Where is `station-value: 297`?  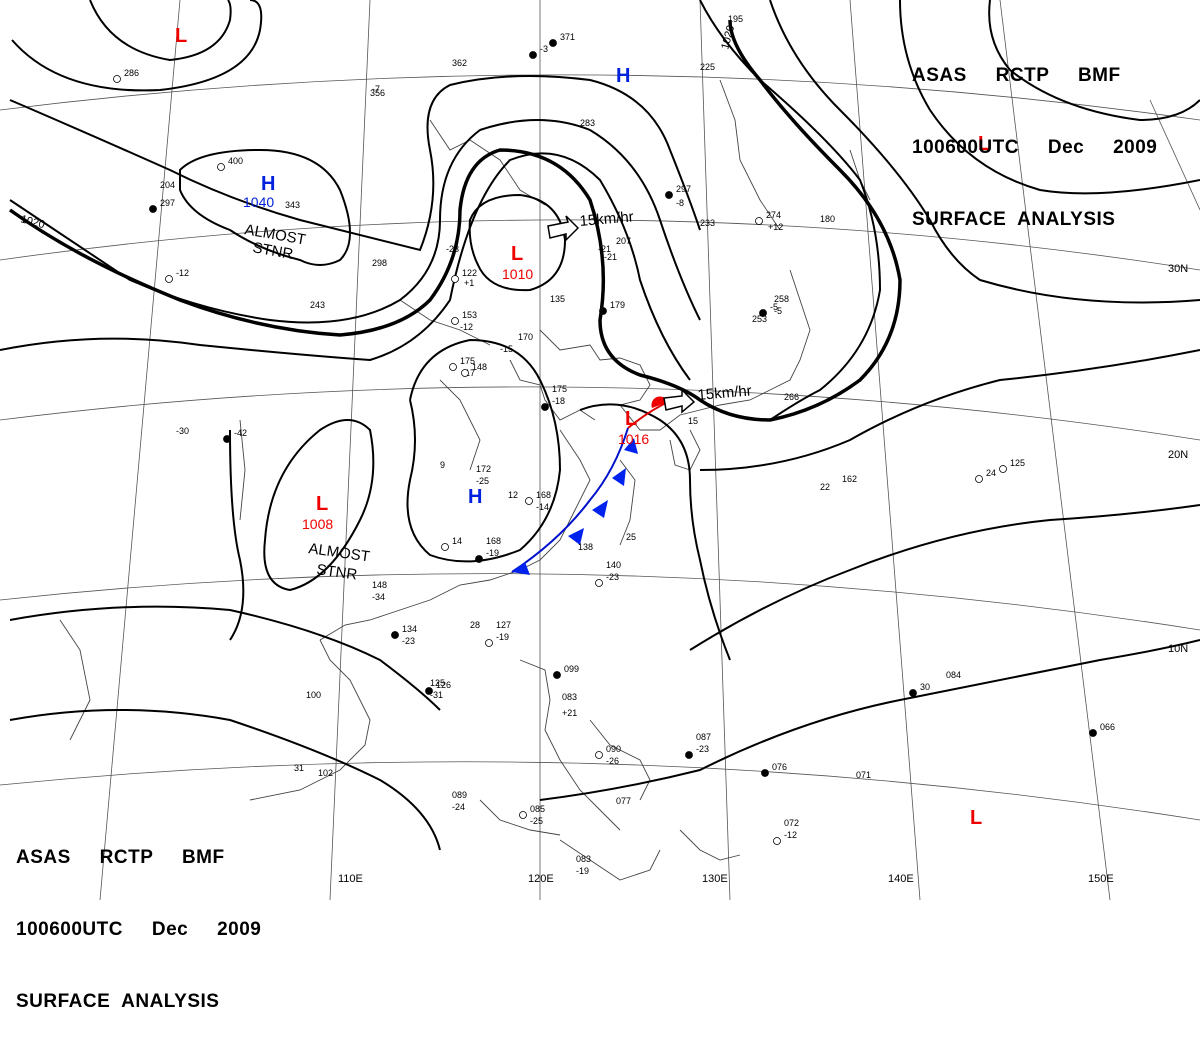 station-value: 297 is located at coordinates (683, 189).